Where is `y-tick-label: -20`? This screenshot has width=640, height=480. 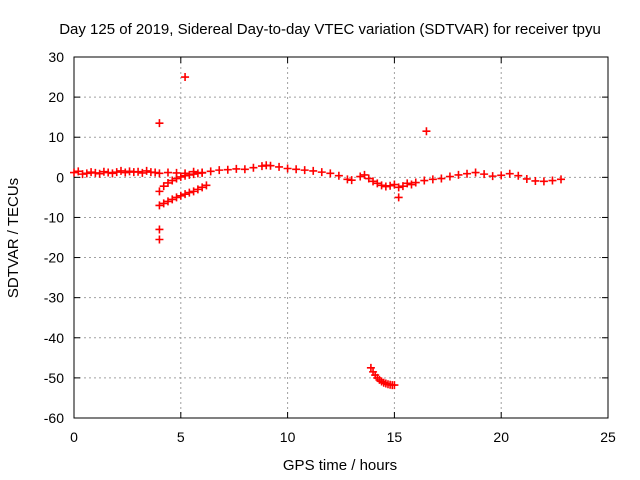
y-tick-label: -20 is located at coordinates (54, 258).